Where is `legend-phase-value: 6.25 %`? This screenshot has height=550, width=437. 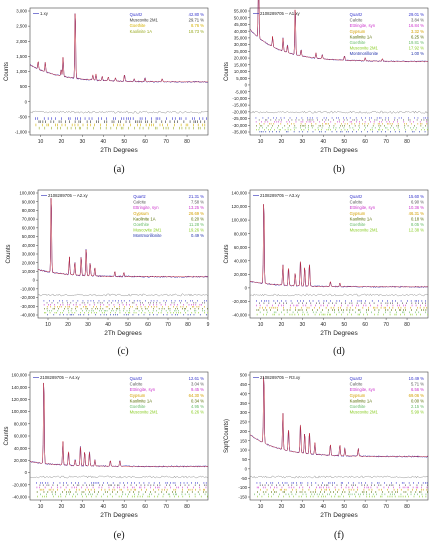 legend-phase-value: 6.25 % is located at coordinates (417, 36).